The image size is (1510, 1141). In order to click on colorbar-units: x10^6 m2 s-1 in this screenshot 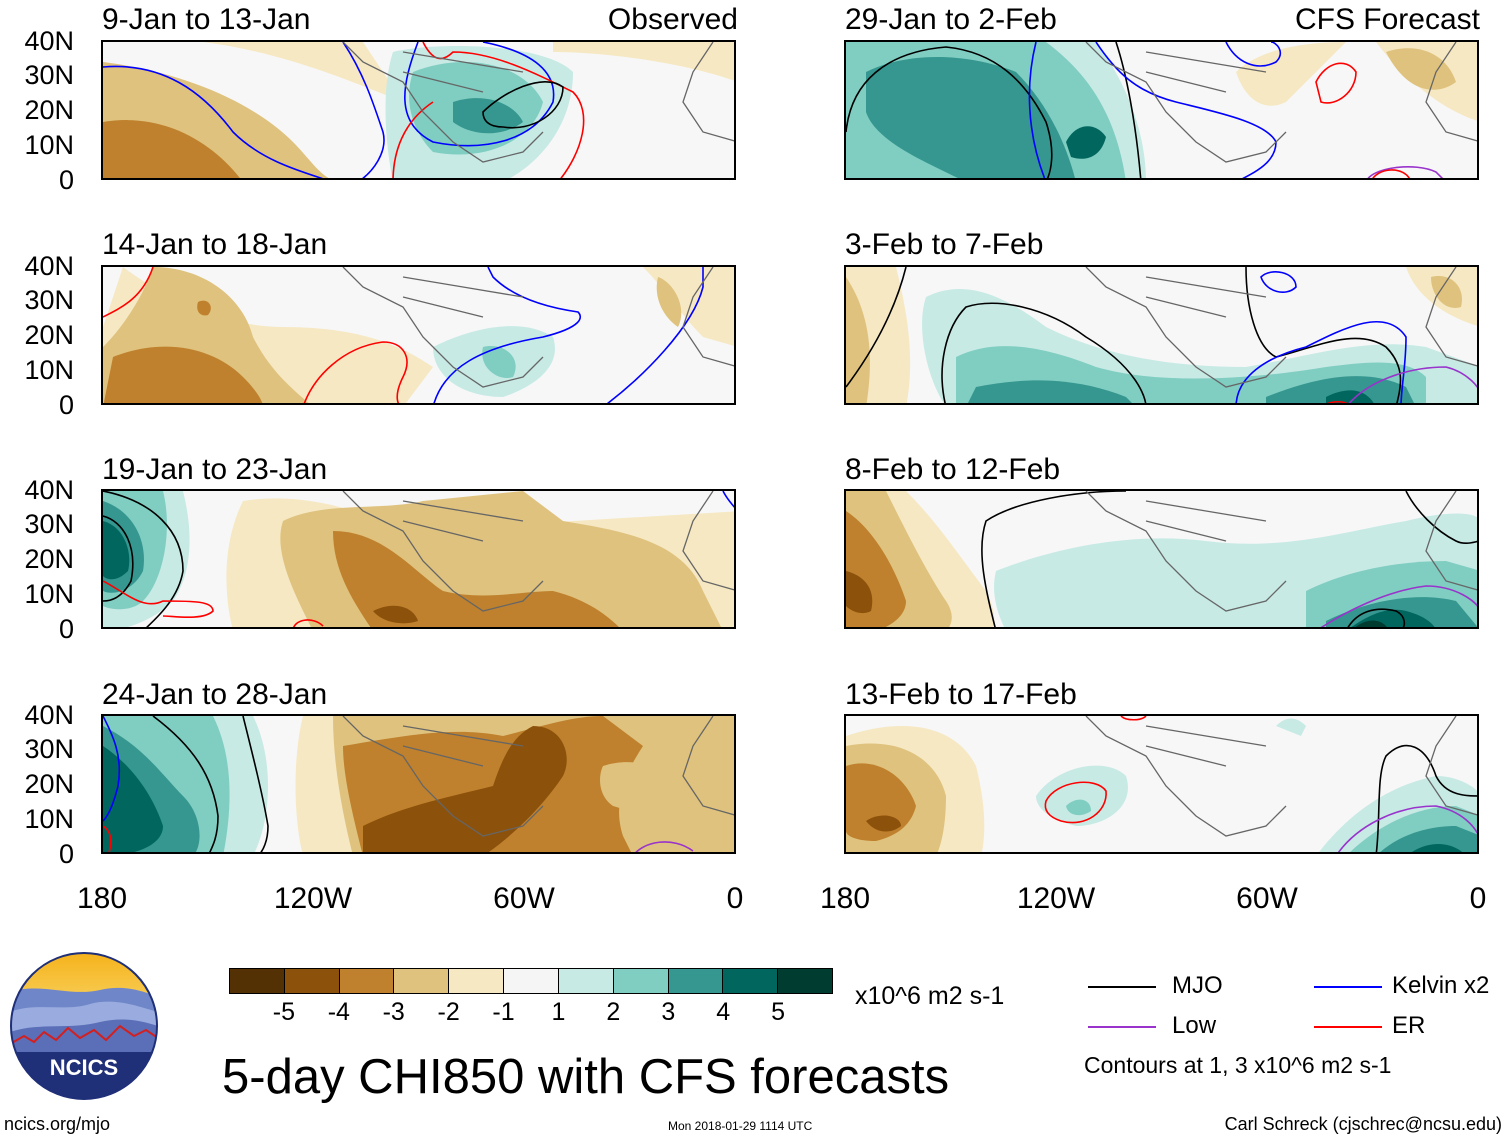, I will do `click(930, 996)`.